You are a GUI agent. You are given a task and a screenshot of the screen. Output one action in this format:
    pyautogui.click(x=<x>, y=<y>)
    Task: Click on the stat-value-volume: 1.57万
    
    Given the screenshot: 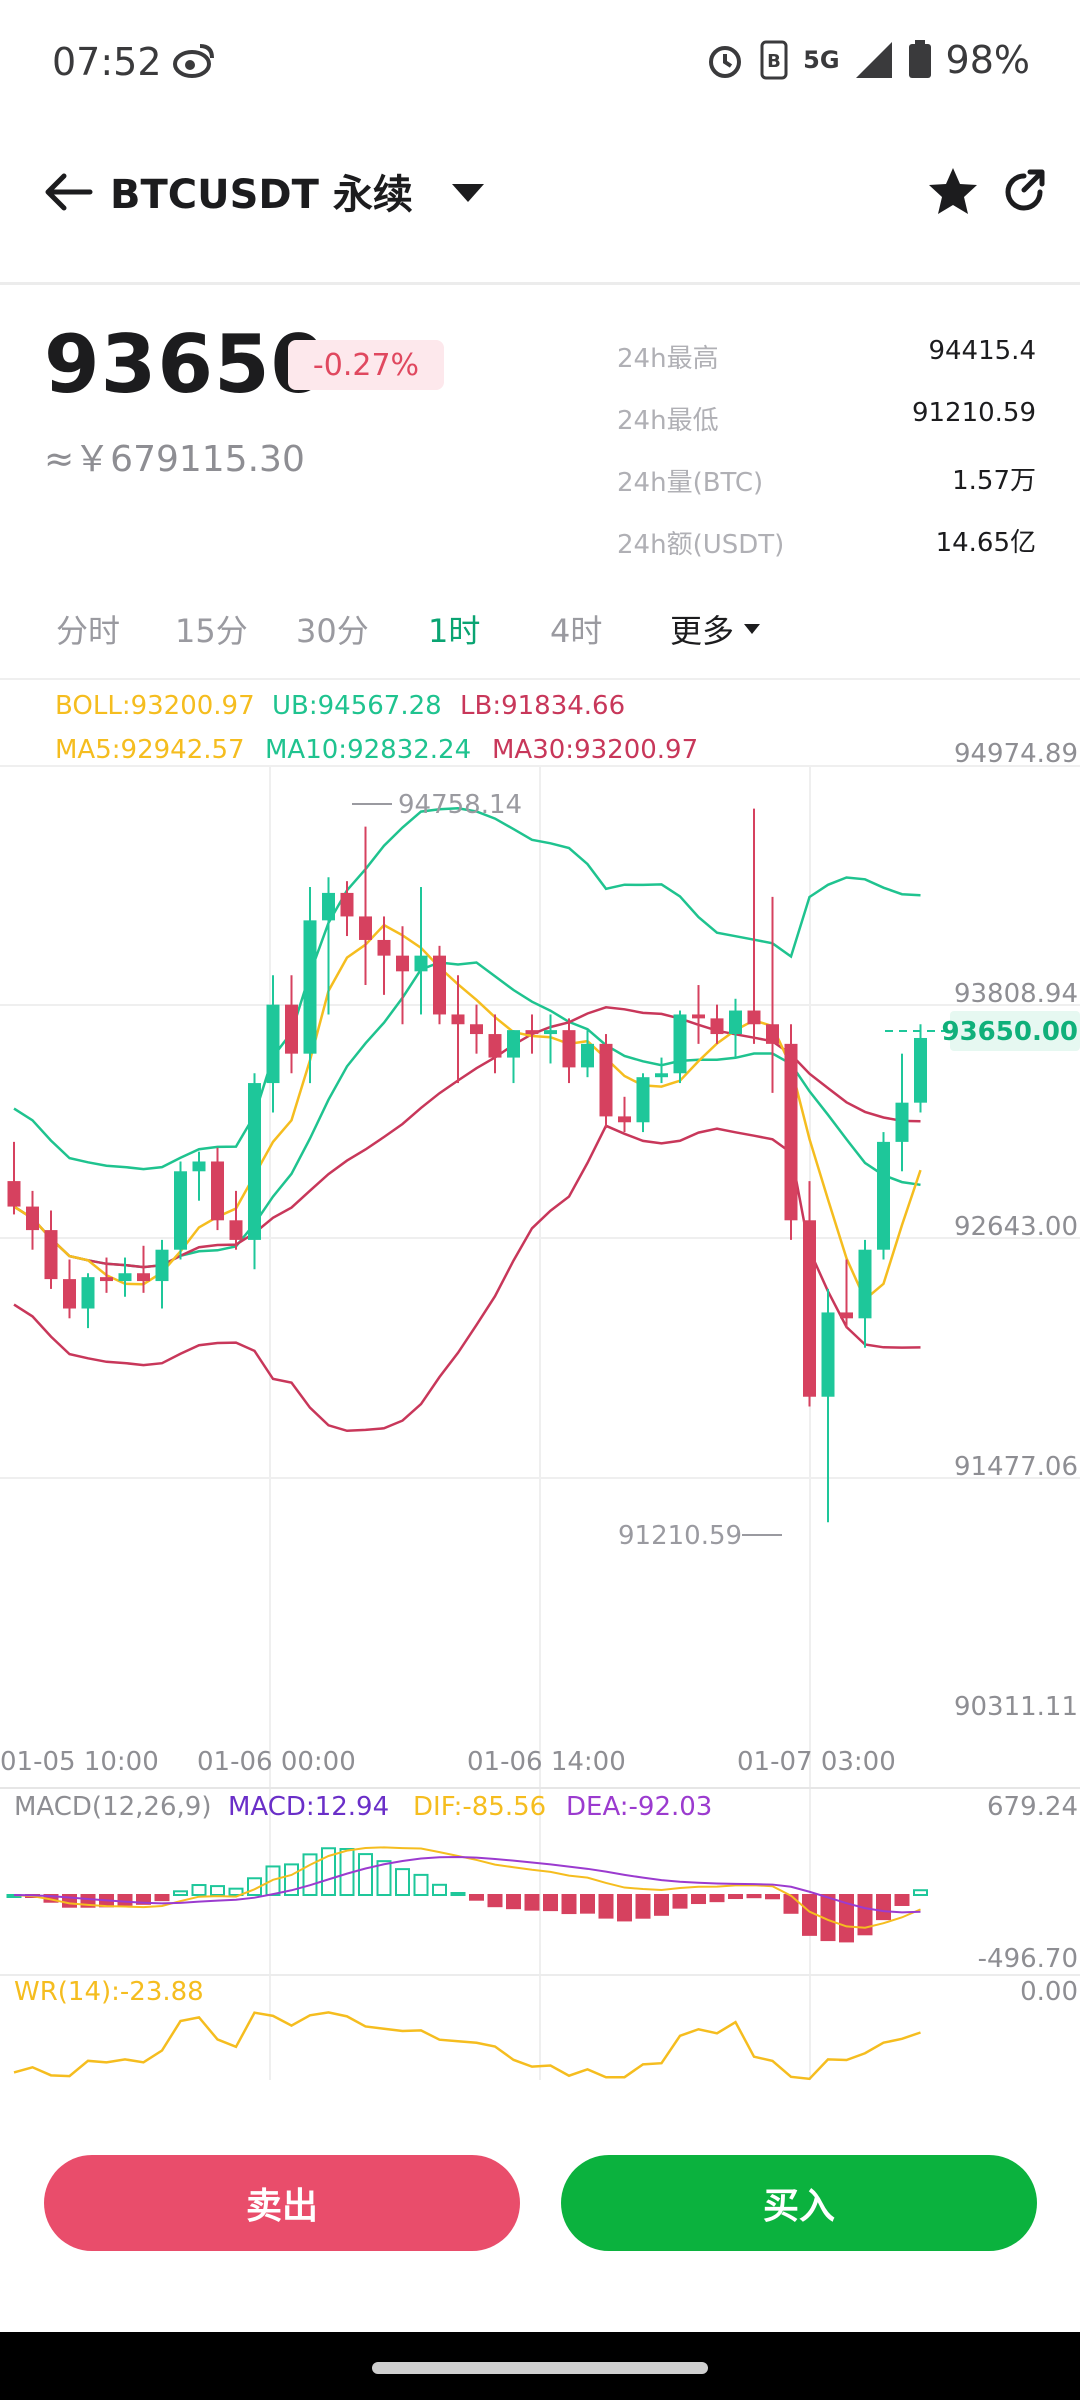 What is the action you would take?
    pyautogui.click(x=994, y=481)
    